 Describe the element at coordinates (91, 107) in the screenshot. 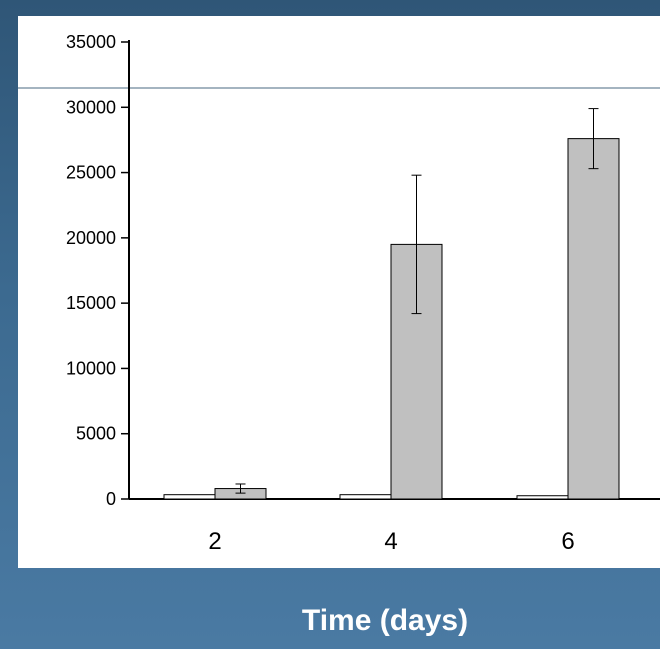

I see `y-tick-label: 30000` at that location.